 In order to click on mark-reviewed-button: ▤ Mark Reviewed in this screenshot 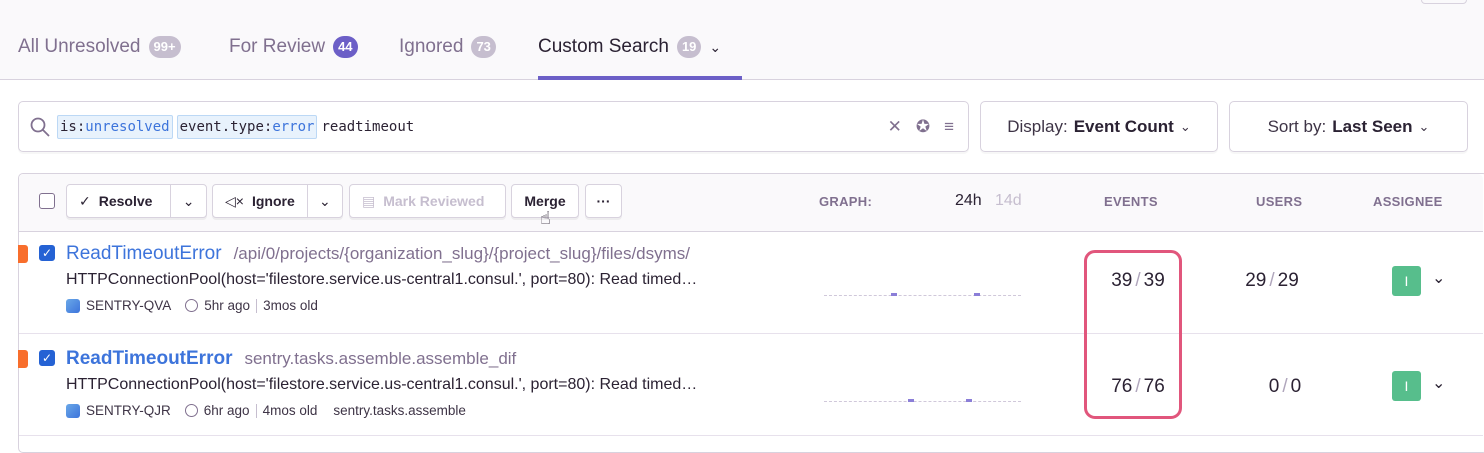, I will do `click(427, 201)`.